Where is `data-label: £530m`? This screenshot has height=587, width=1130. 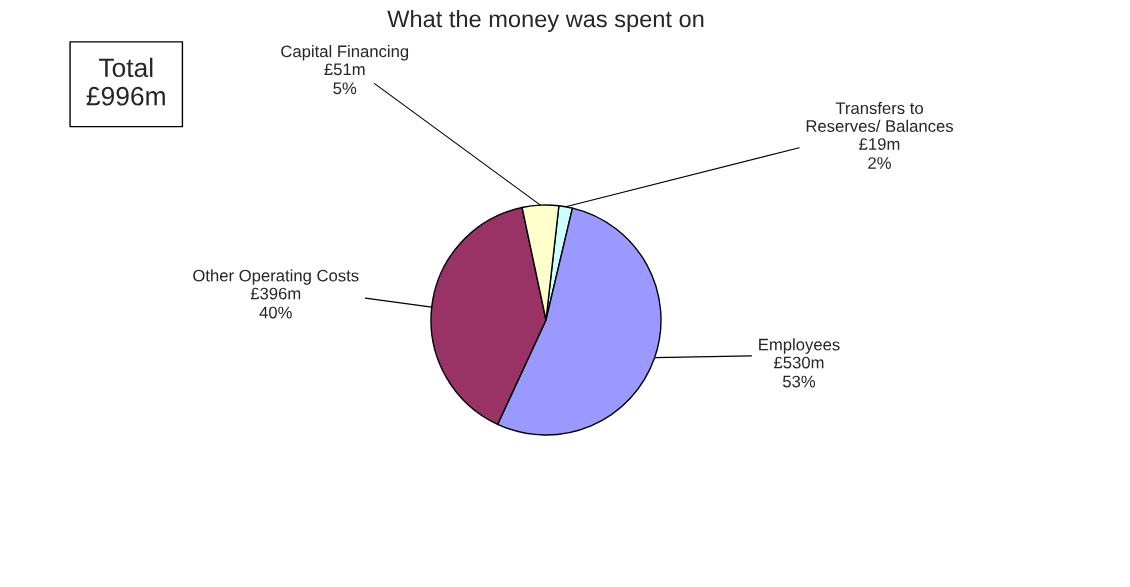
data-label: £530m is located at coordinates (798, 362).